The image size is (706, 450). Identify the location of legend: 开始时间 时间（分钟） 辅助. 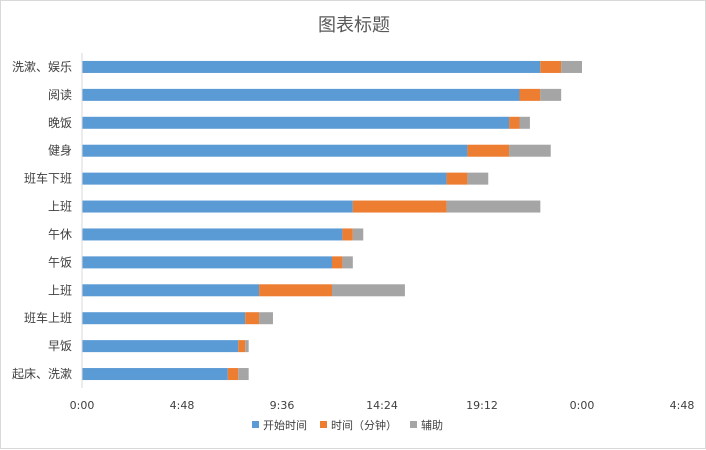
(347, 425).